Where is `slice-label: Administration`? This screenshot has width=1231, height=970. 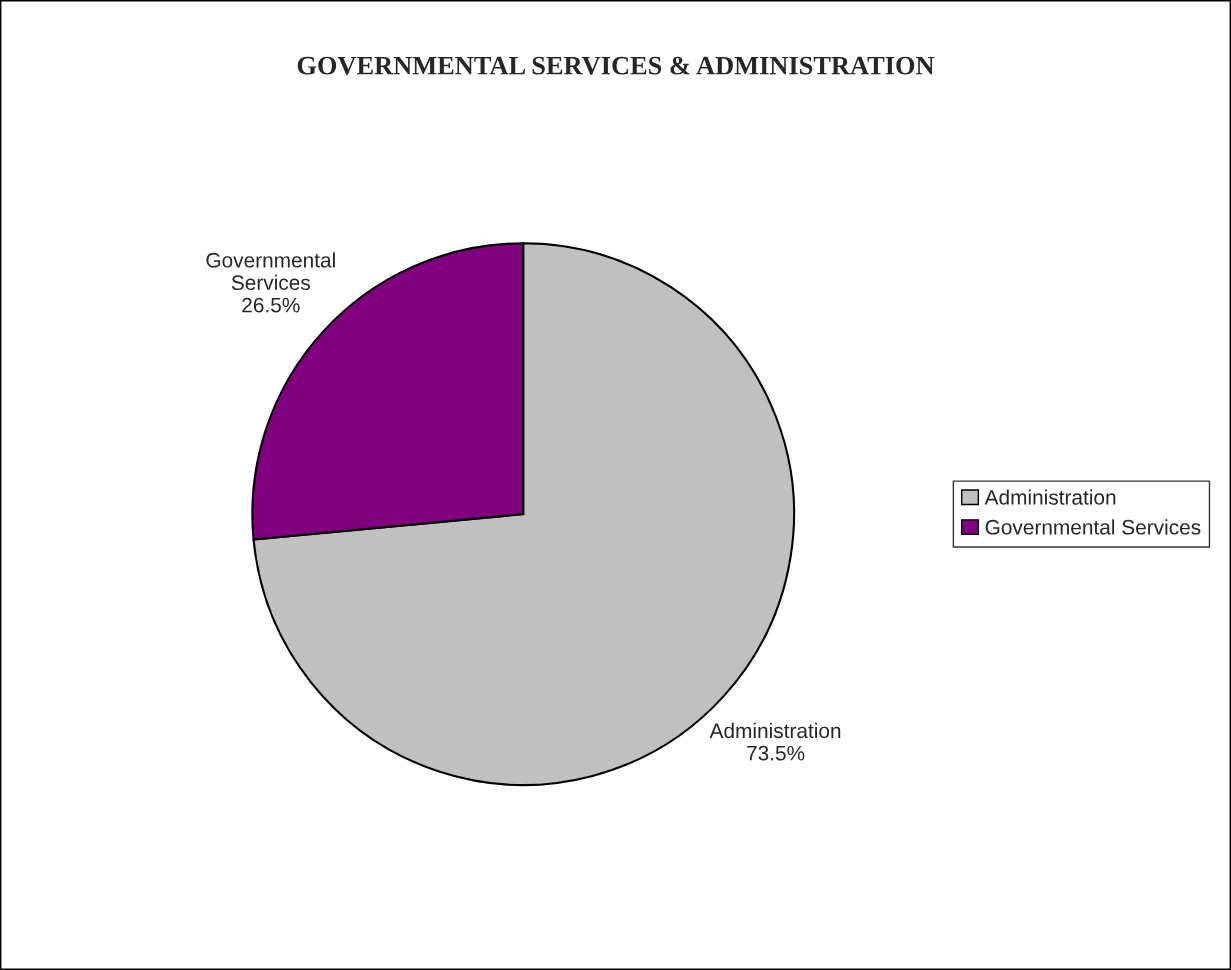
slice-label: Administration is located at coordinates (775, 730).